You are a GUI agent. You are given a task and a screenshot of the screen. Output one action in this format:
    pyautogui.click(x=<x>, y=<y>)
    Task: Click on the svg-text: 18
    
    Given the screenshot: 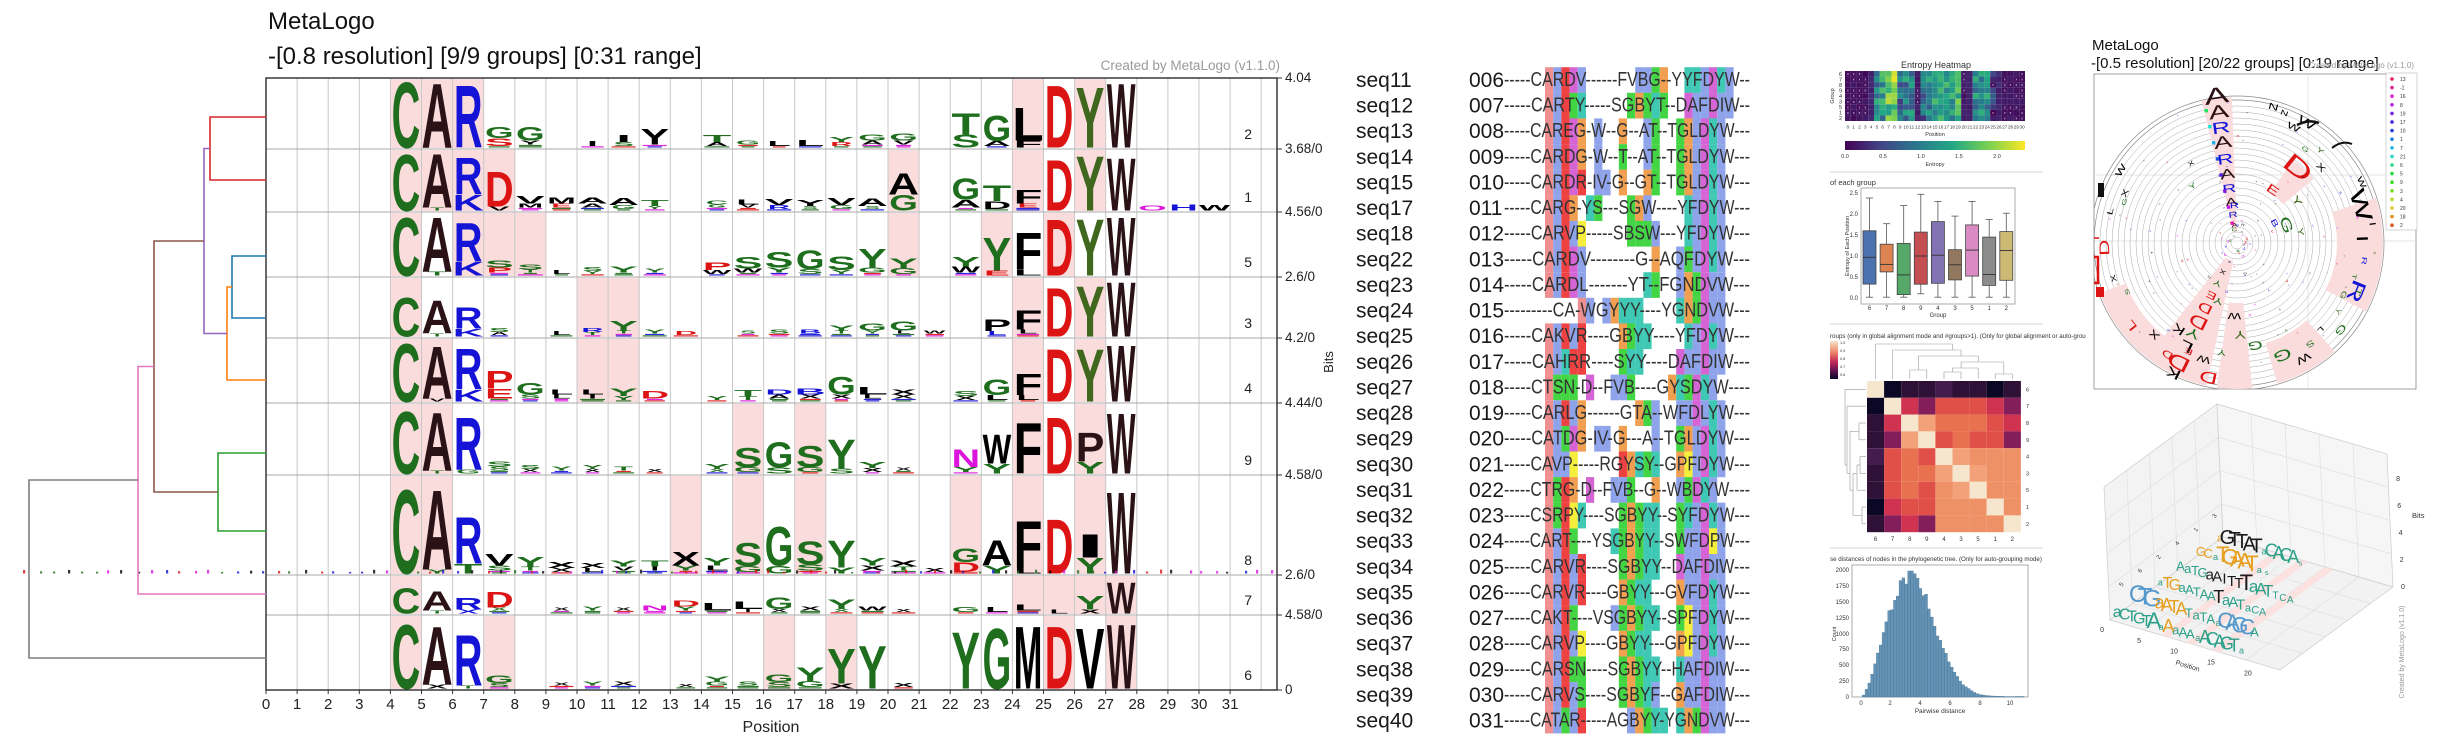 What is the action you would take?
    pyautogui.click(x=2403, y=218)
    